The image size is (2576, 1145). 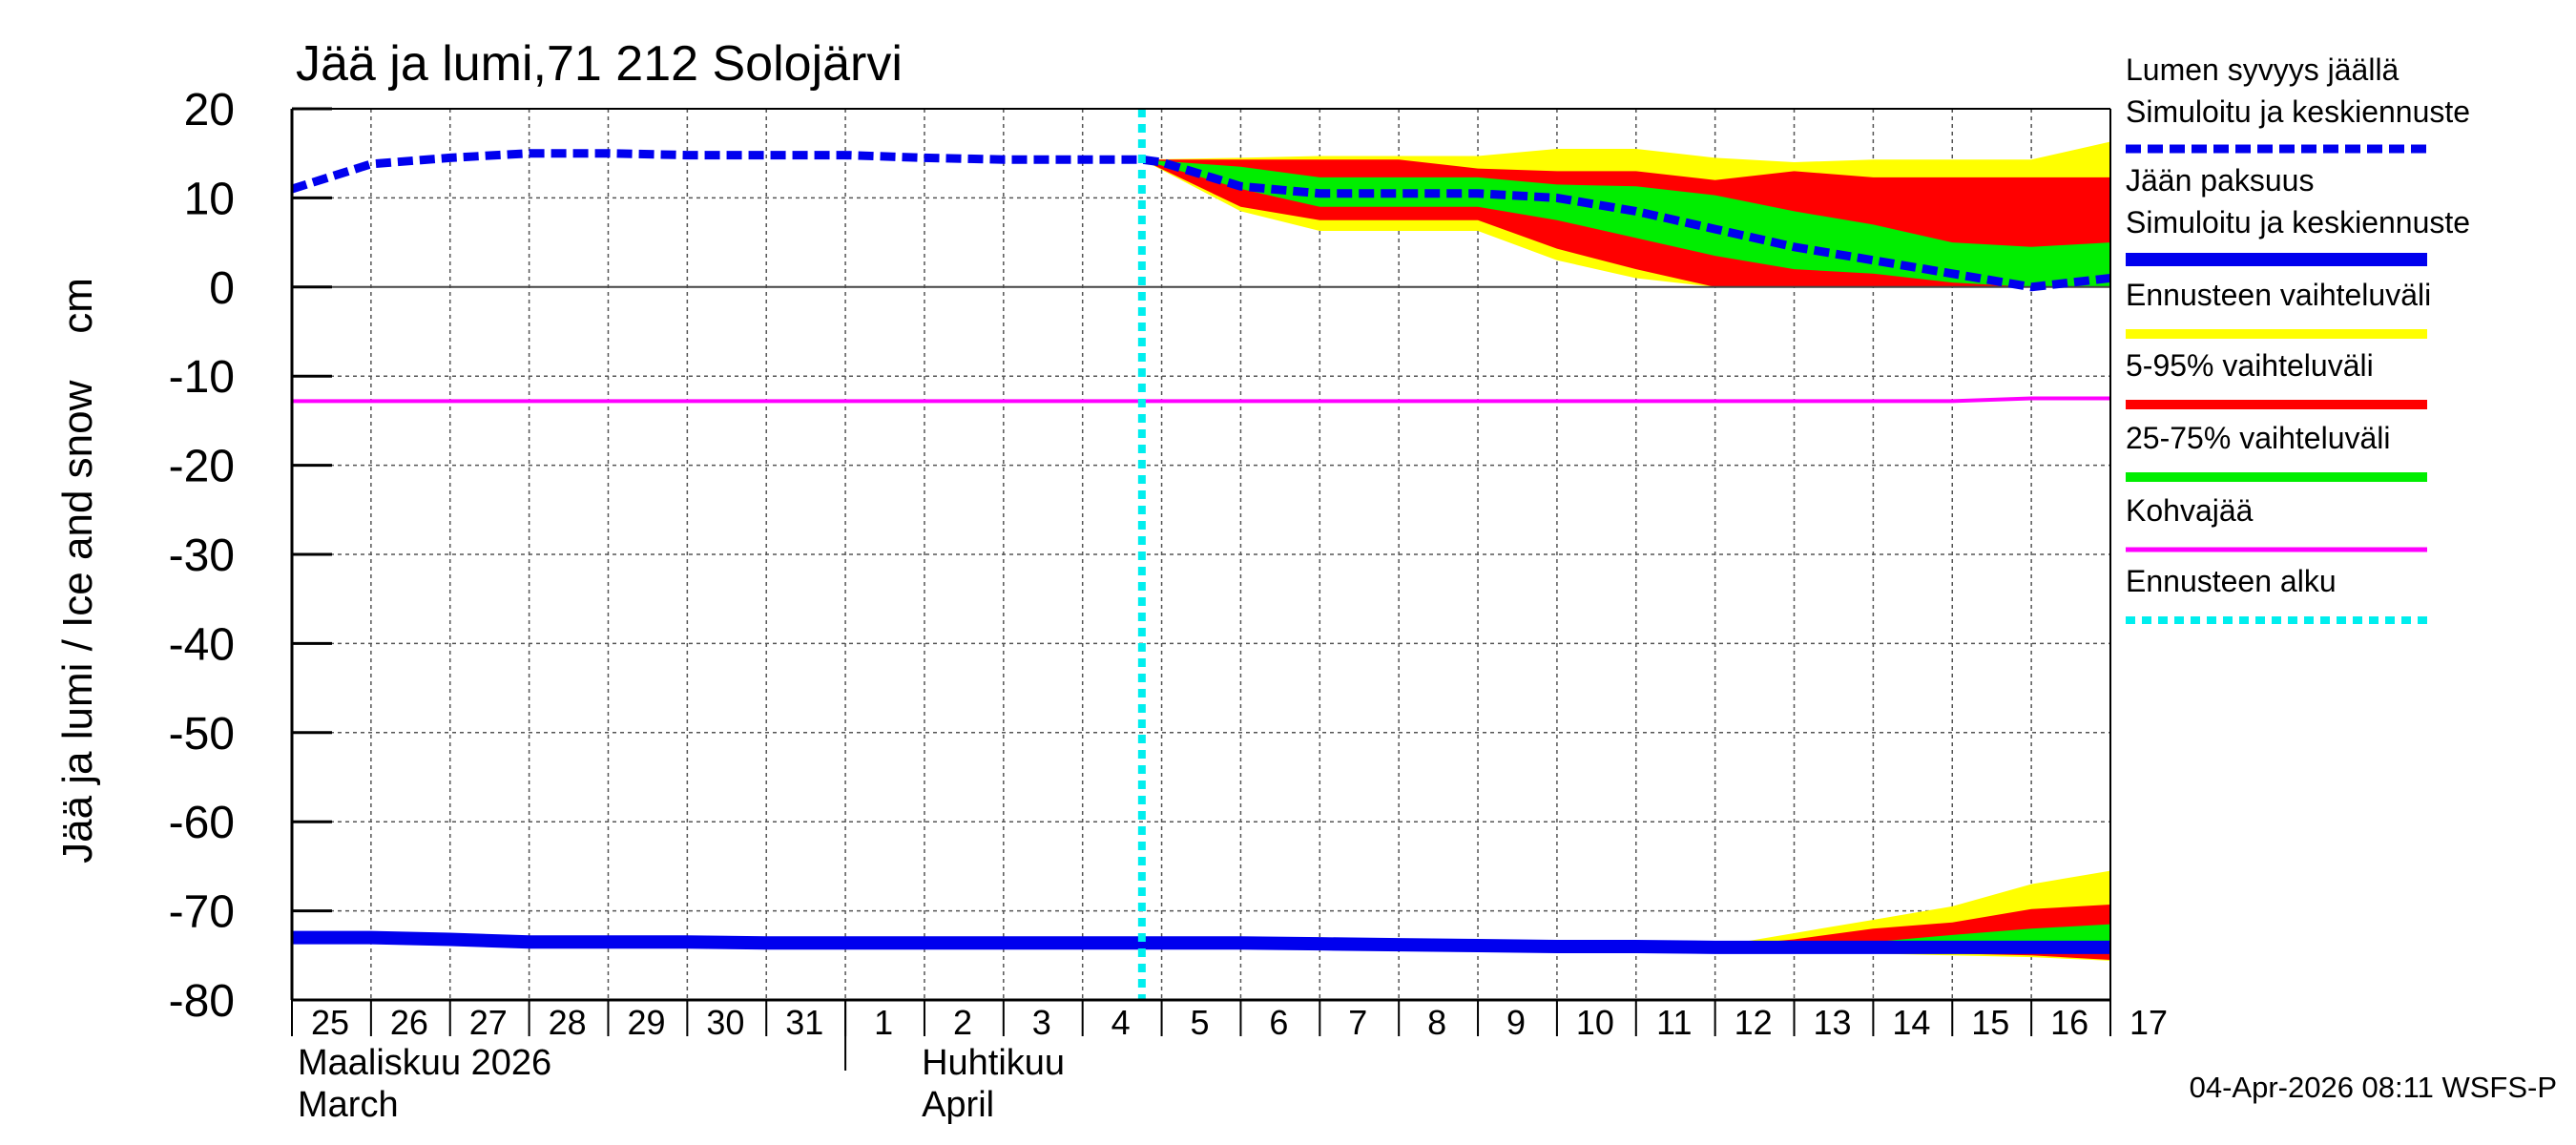 I want to click on y-tick-label: -70, so click(x=202, y=912).